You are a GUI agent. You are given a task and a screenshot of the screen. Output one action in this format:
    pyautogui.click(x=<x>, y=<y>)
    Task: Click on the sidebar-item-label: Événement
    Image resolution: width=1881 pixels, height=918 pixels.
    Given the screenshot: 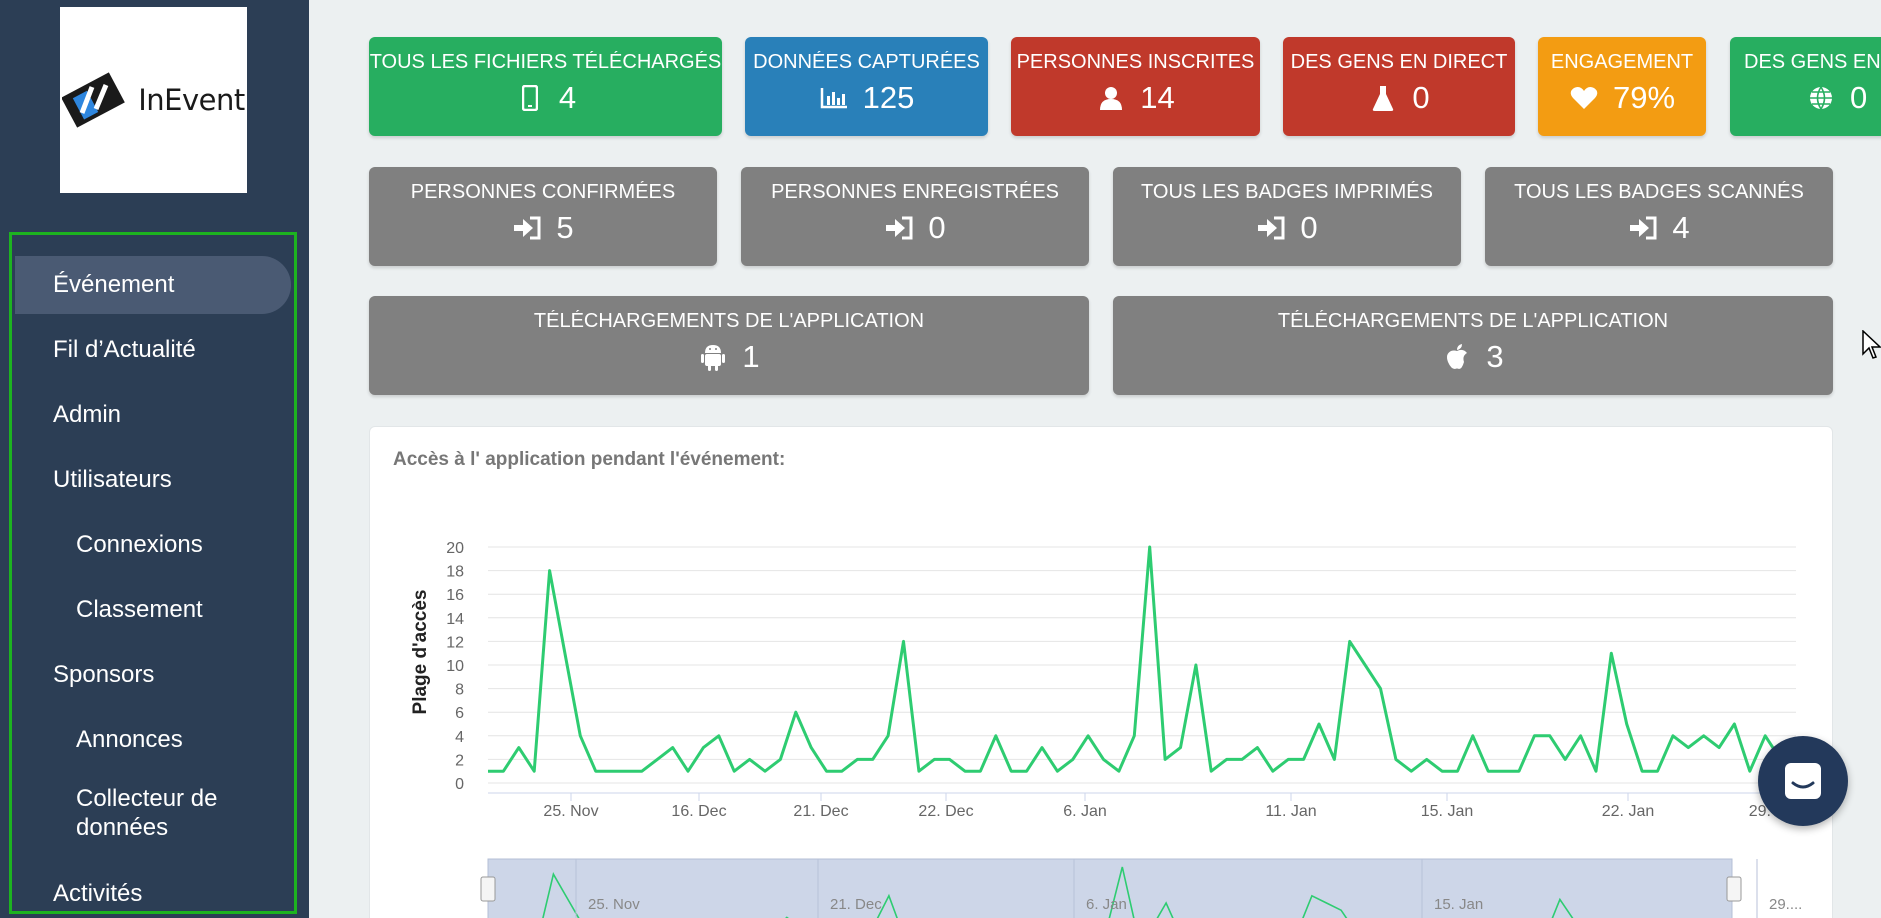 What is the action you would take?
    pyautogui.click(x=114, y=284)
    